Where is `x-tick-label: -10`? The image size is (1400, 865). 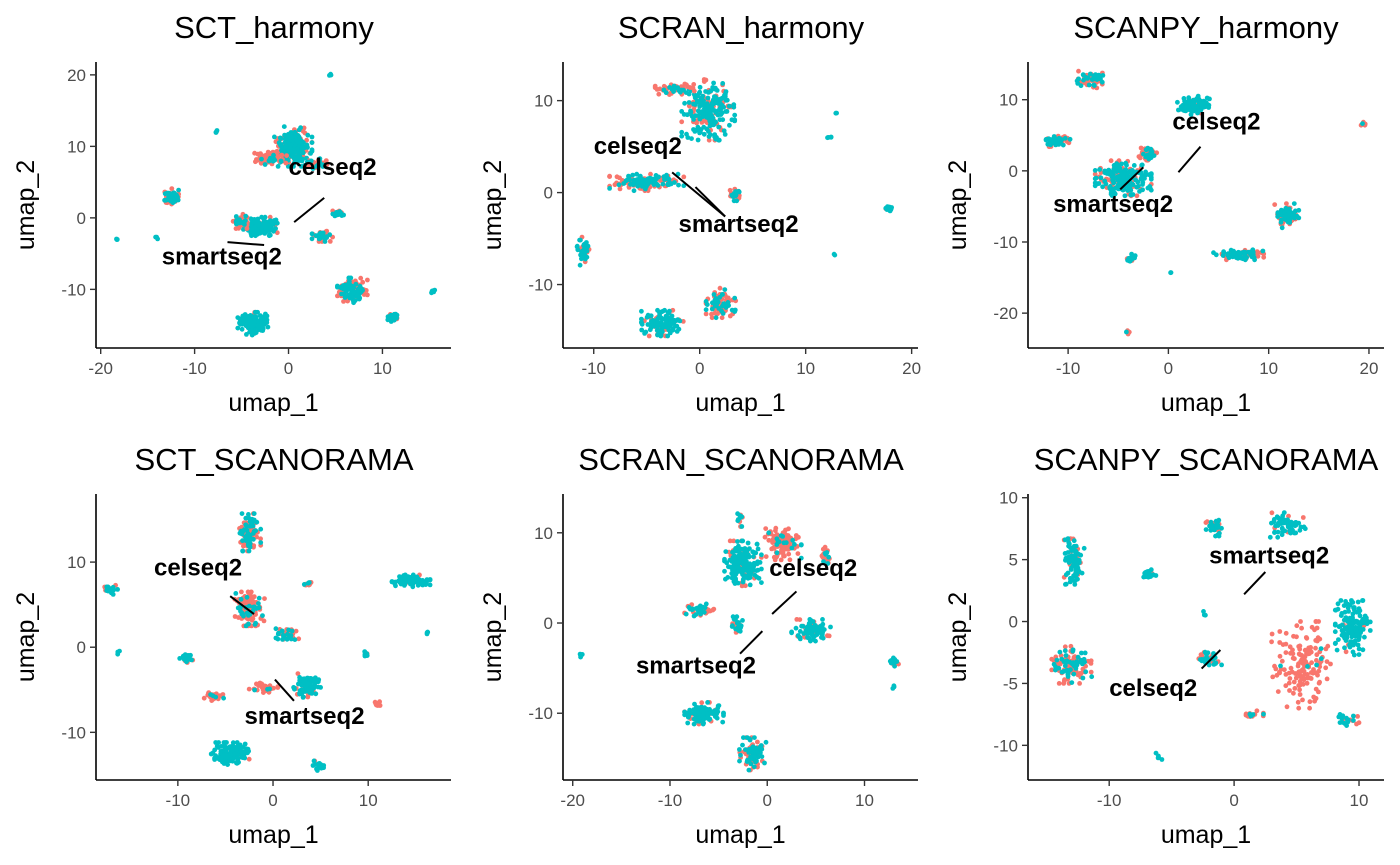
x-tick-label: -10 is located at coordinates (593, 368).